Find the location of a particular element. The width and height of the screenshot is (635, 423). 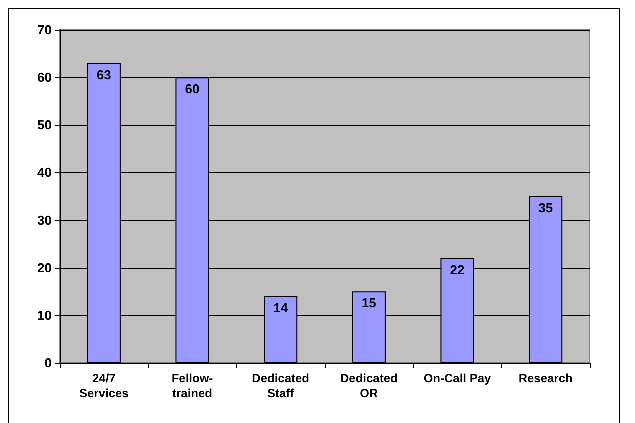

x-tick-label: Dedicated Staff is located at coordinates (281, 386).